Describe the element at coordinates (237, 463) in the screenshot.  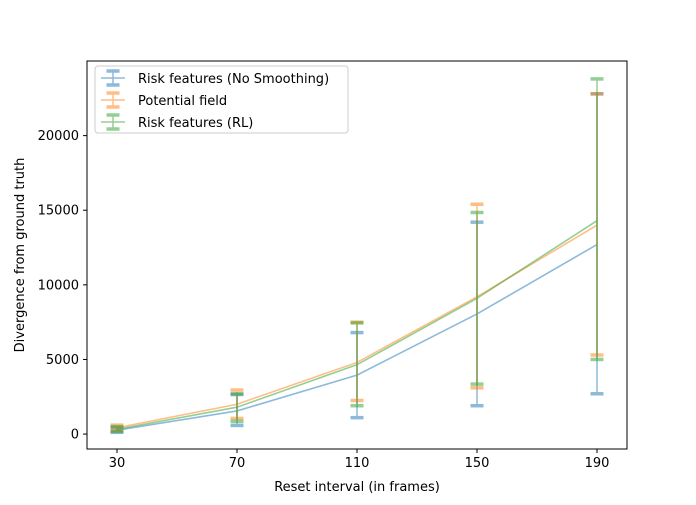
I see `x-tick-label: 70` at that location.